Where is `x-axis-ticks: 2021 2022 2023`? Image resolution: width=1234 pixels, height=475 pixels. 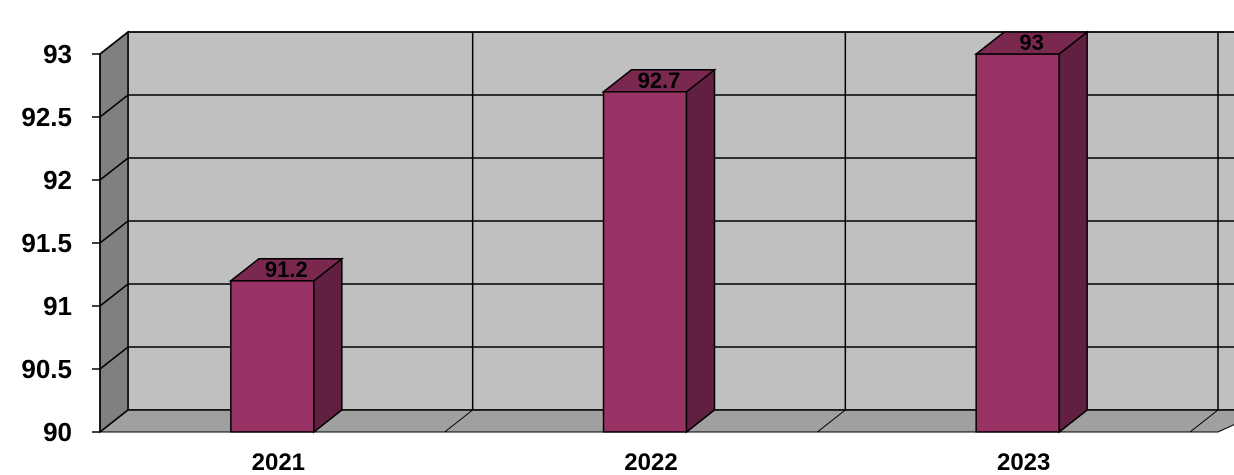
x-axis-ticks: 2021 2022 2023 is located at coordinates (651, 462).